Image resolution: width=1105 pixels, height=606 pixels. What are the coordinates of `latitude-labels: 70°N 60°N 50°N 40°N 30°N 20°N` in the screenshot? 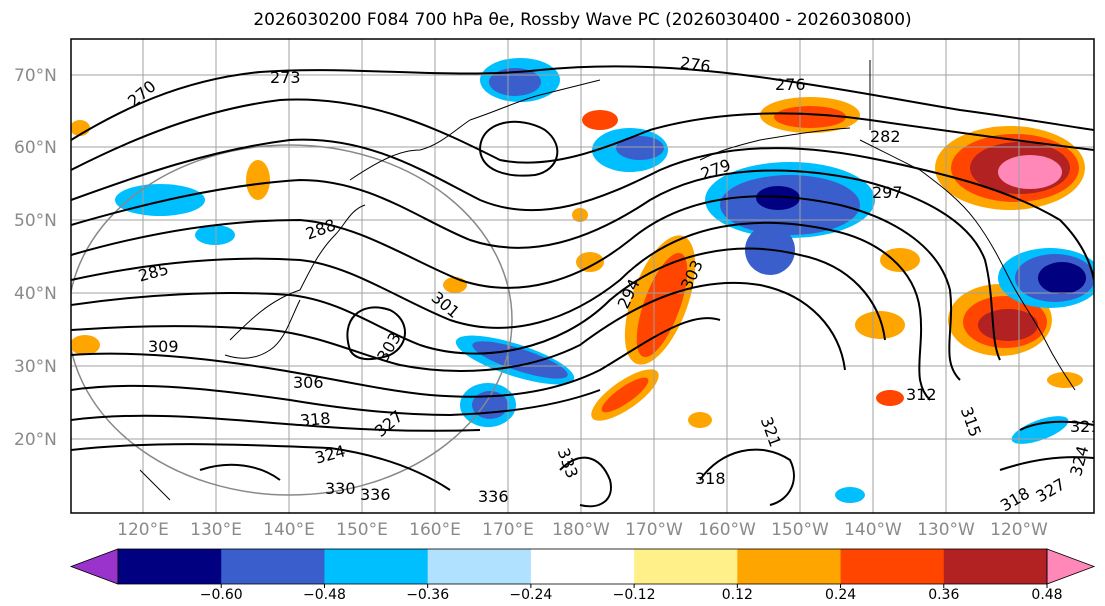 It's located at (35, 258).